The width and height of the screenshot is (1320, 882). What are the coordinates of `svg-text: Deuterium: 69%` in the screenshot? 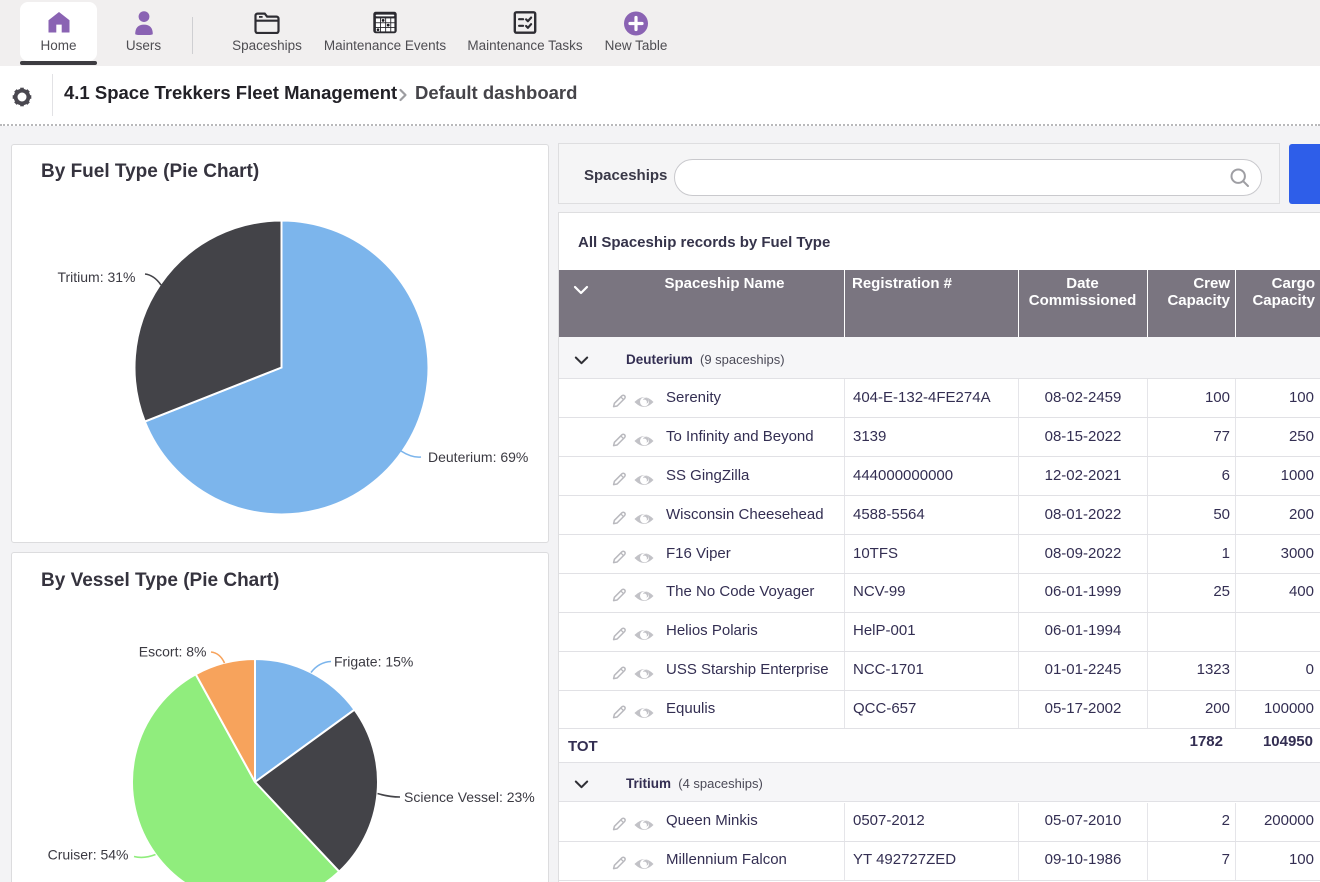 It's located at (478, 457).